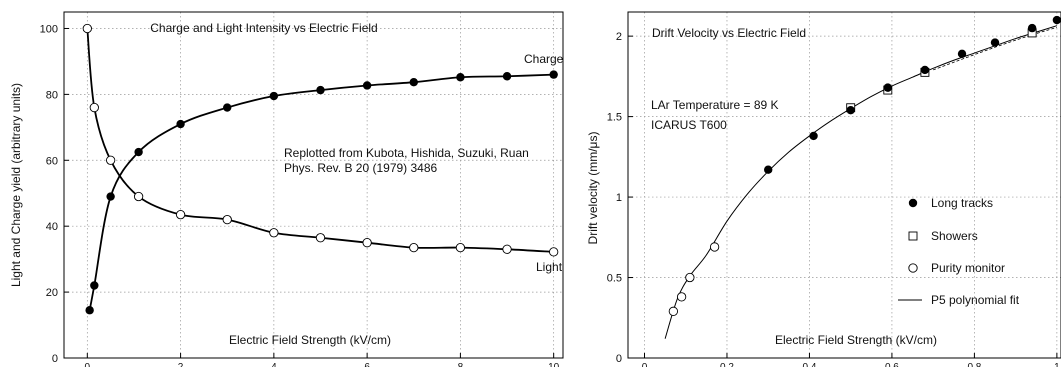 This screenshot has height=372, width=1061. I want to click on y-tick-label: 2, so click(619, 37).